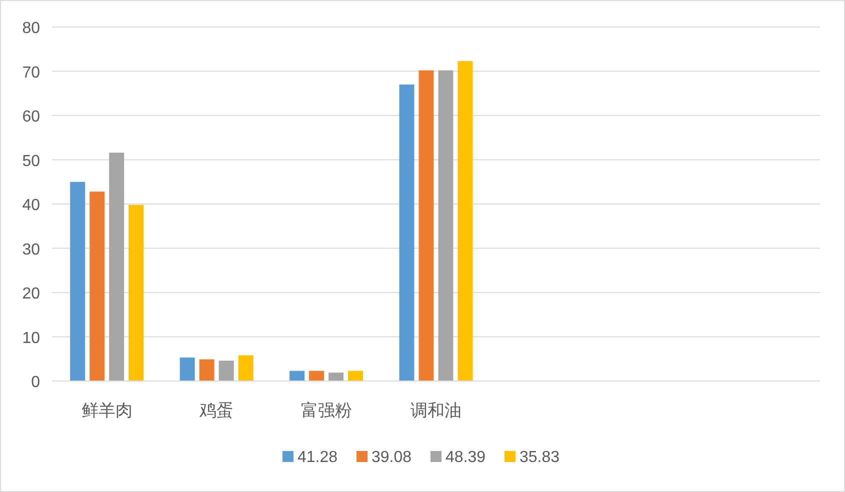  I want to click on y-tick-label: 10, so click(31, 338).